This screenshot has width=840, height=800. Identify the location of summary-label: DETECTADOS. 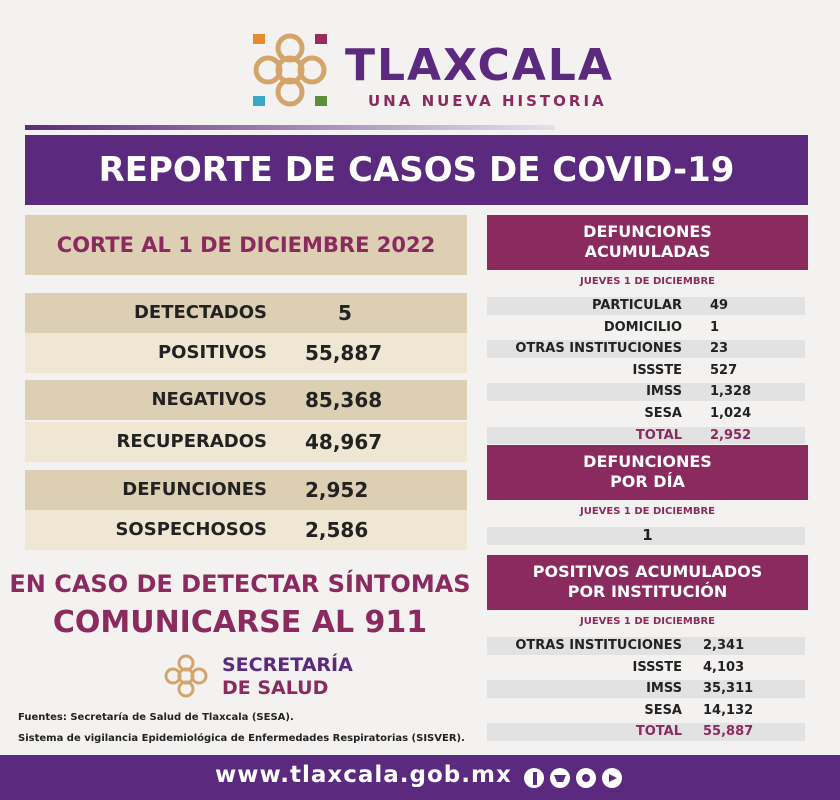
(200, 312).